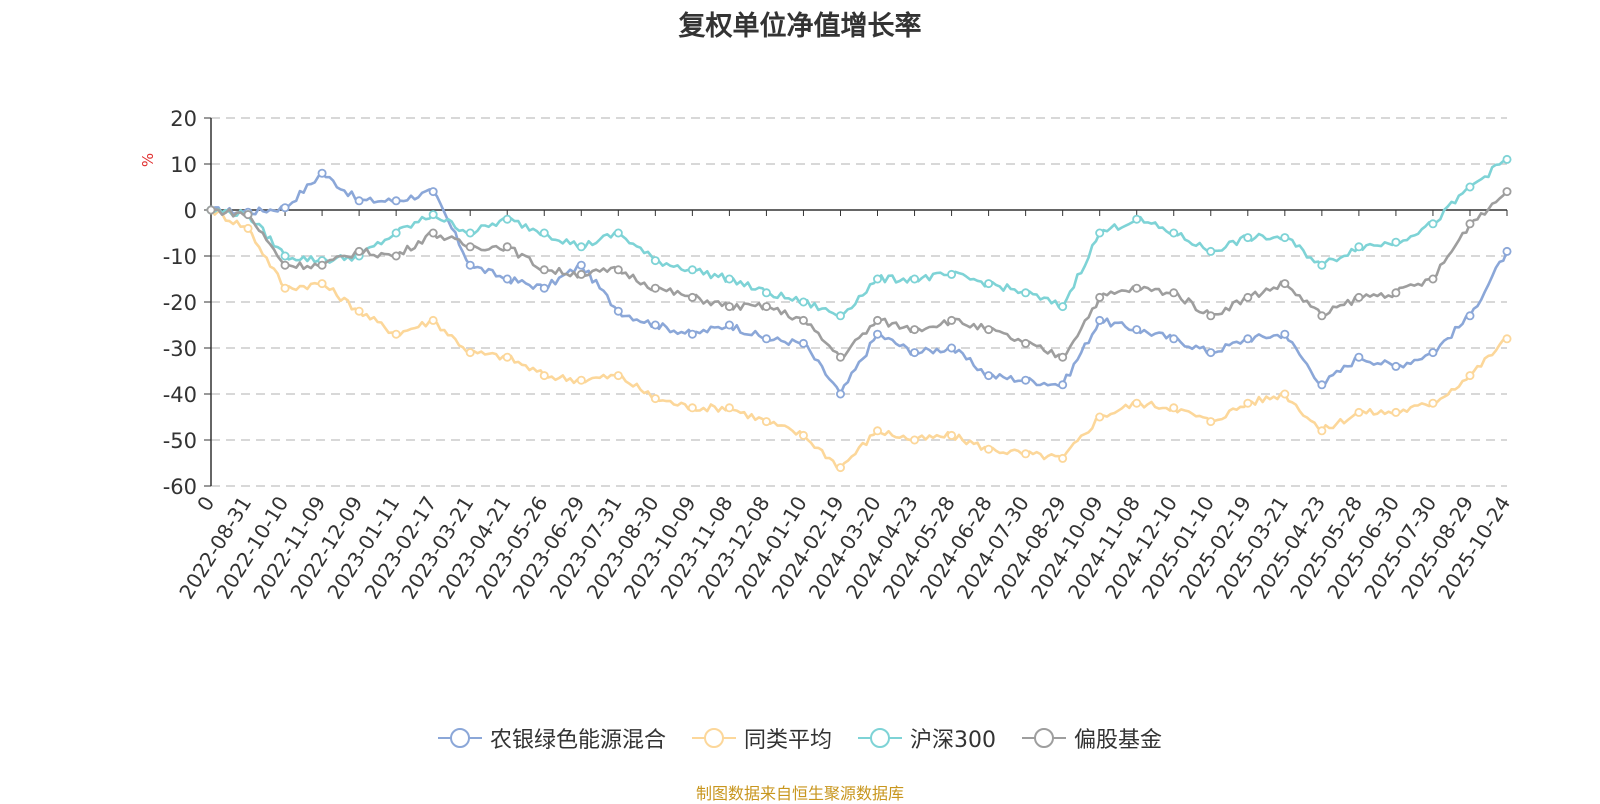 This screenshot has width=1600, height=804. What do you see at coordinates (1118, 740) in the screenshot?
I see `legend-label: 偏股基金` at bounding box center [1118, 740].